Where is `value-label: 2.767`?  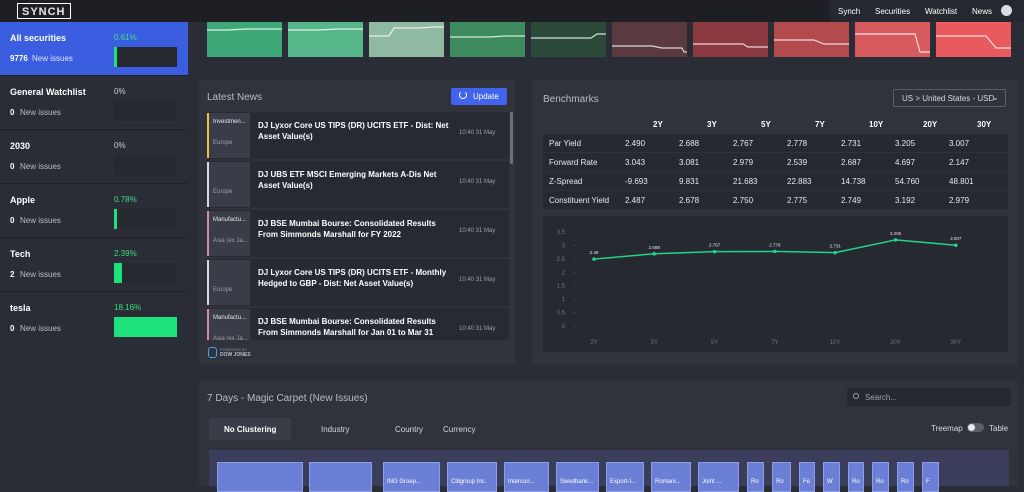 value-label: 2.767 is located at coordinates (715, 245).